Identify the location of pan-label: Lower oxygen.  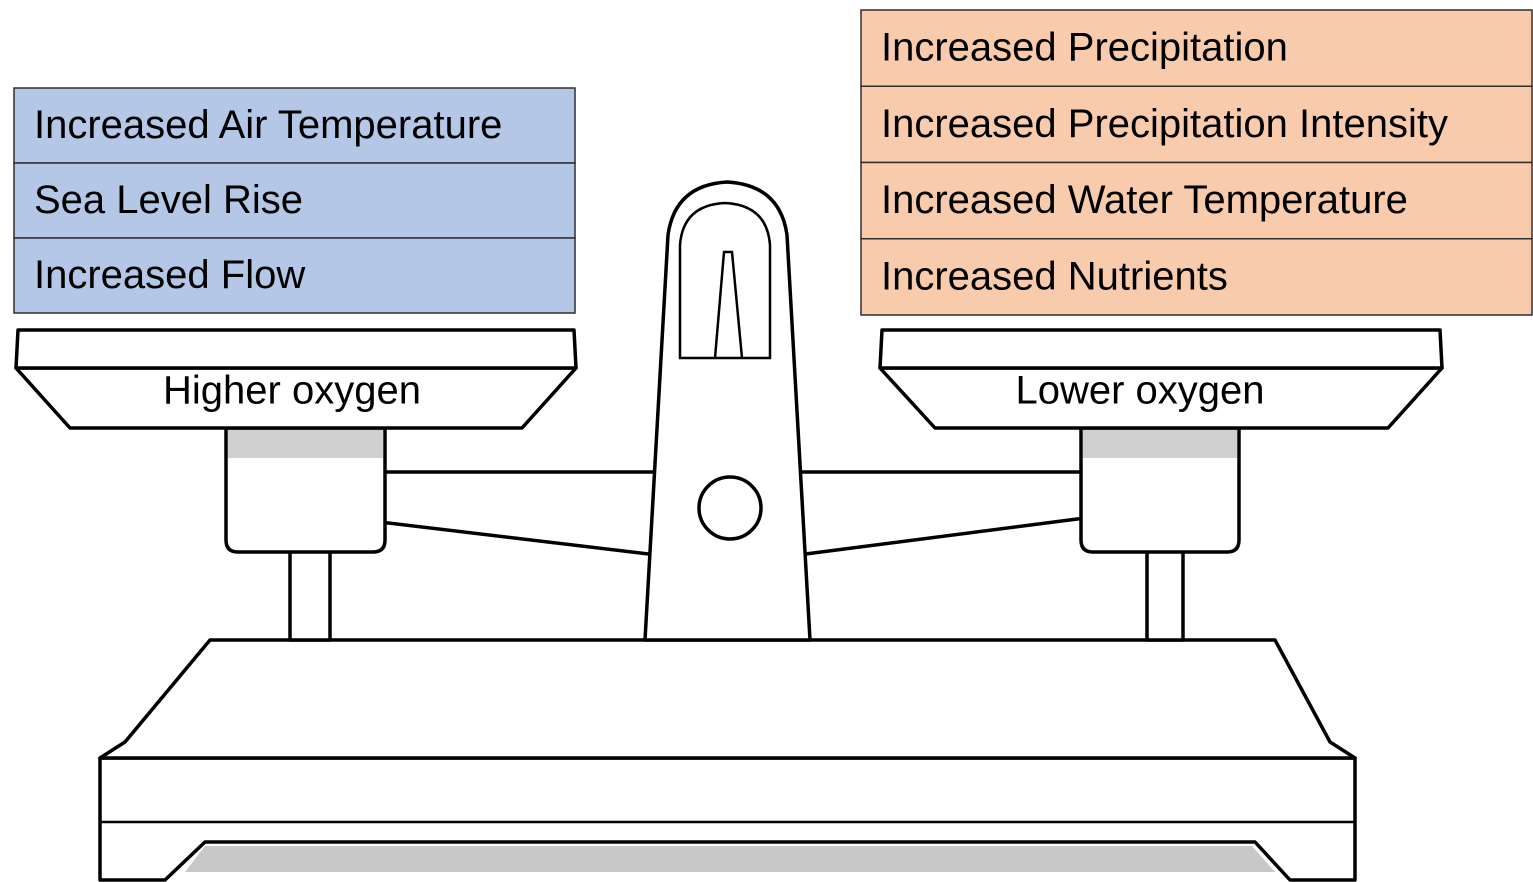
(1139, 391).